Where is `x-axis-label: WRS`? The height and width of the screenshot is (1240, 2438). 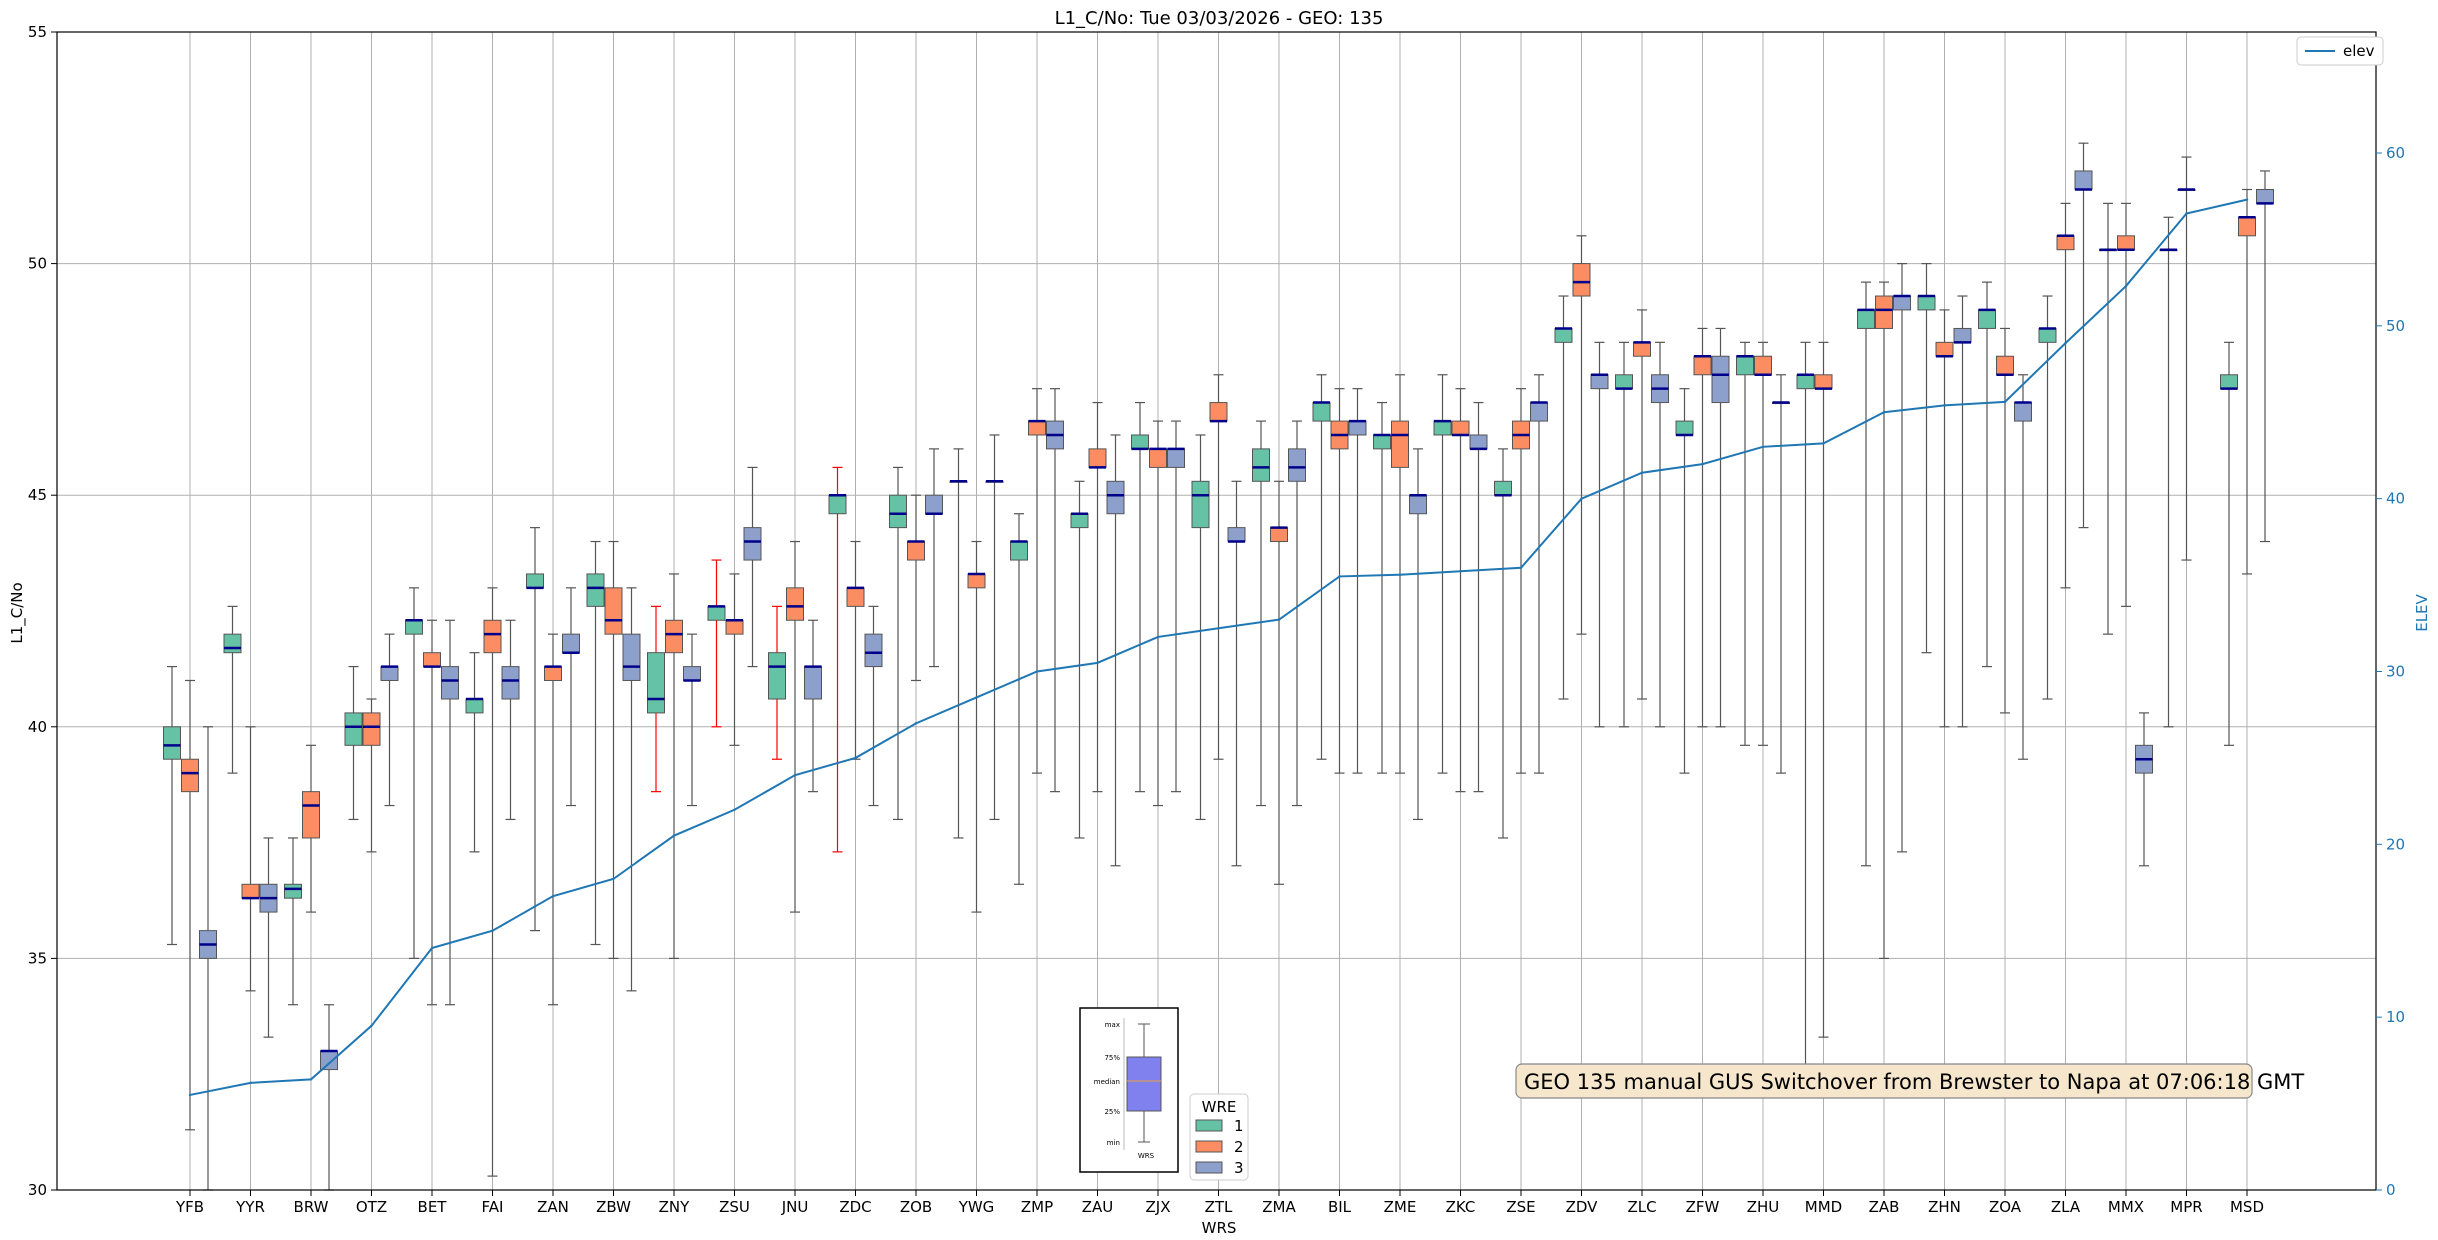 x-axis-label: WRS is located at coordinates (1219, 1228).